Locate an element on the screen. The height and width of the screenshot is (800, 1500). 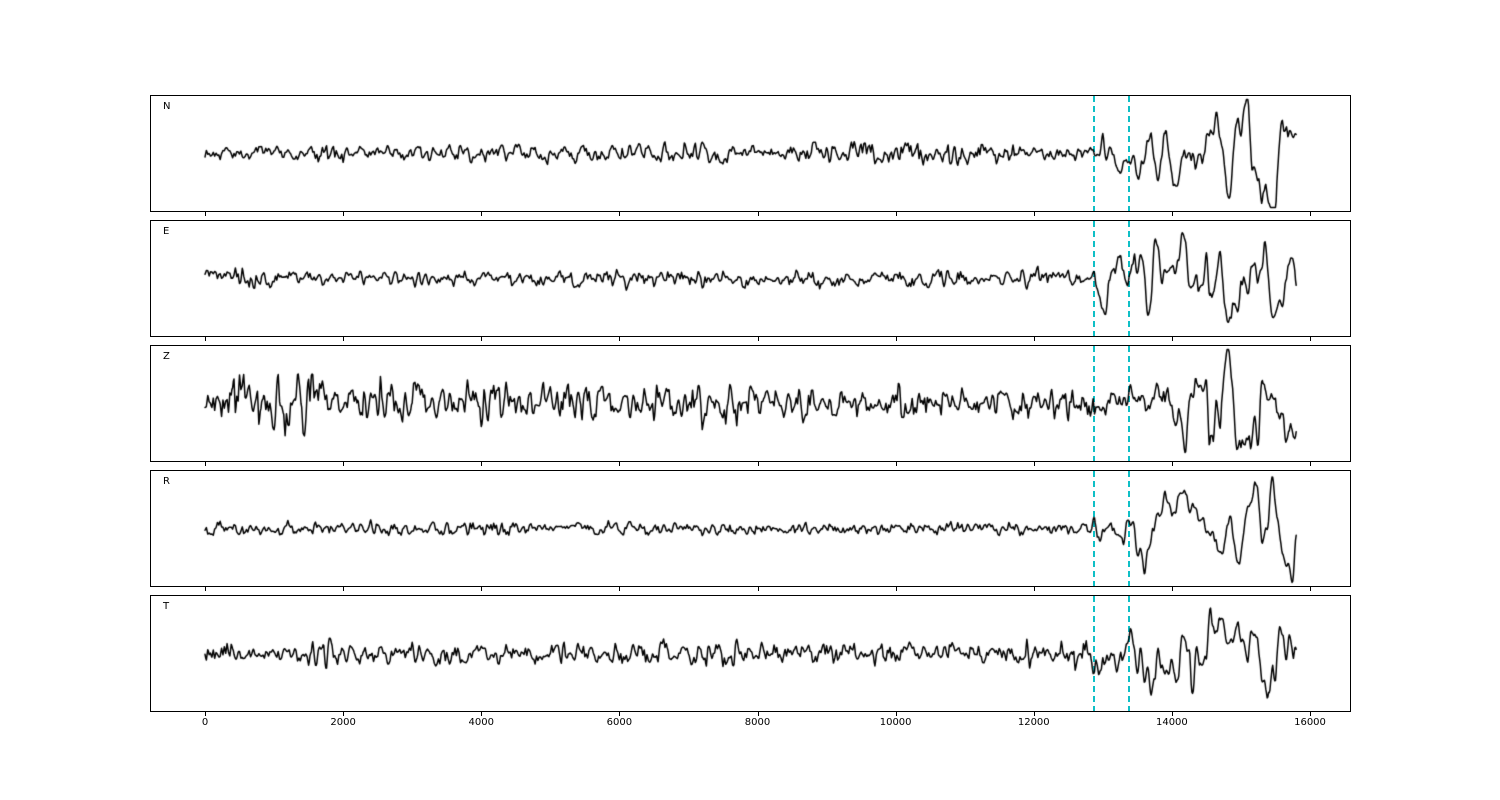
channel-label-e: E is located at coordinates (166, 231).